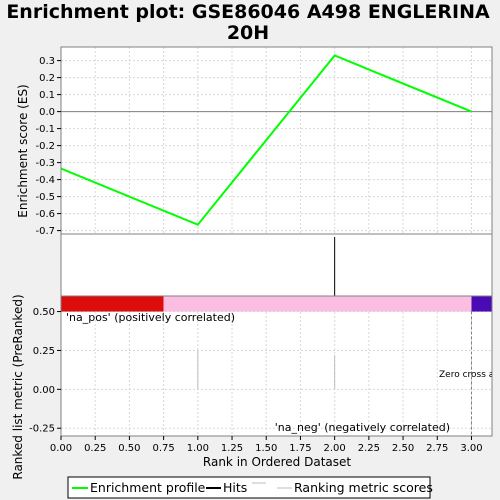 Image resolution: width=500 pixels, height=500 pixels. What do you see at coordinates (45, 163) in the screenshot?
I see `es-ytick-label-4: -0.3` at bounding box center [45, 163].